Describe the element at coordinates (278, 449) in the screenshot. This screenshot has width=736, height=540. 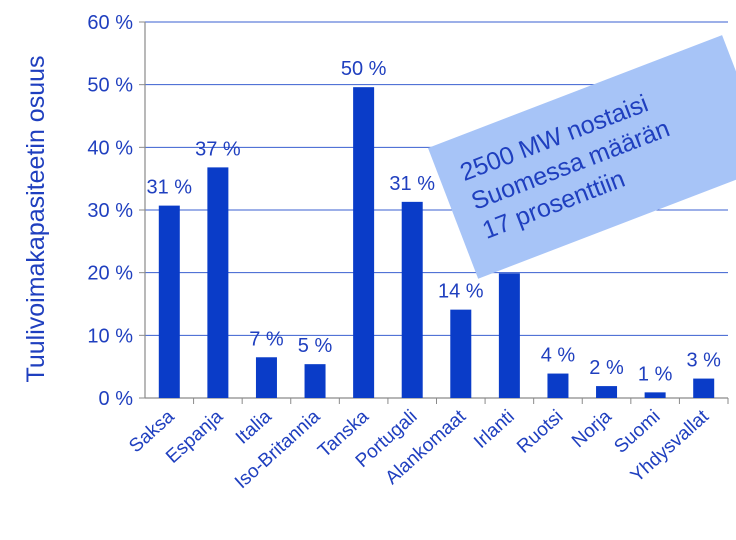
I see `x-tick-label: Iso-Britannia` at that location.